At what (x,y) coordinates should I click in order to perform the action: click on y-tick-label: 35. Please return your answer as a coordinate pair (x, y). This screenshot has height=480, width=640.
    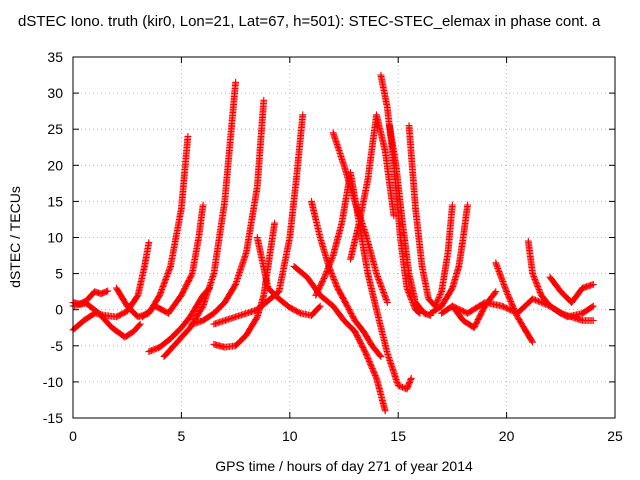
    Looking at the image, I should click on (55, 57).